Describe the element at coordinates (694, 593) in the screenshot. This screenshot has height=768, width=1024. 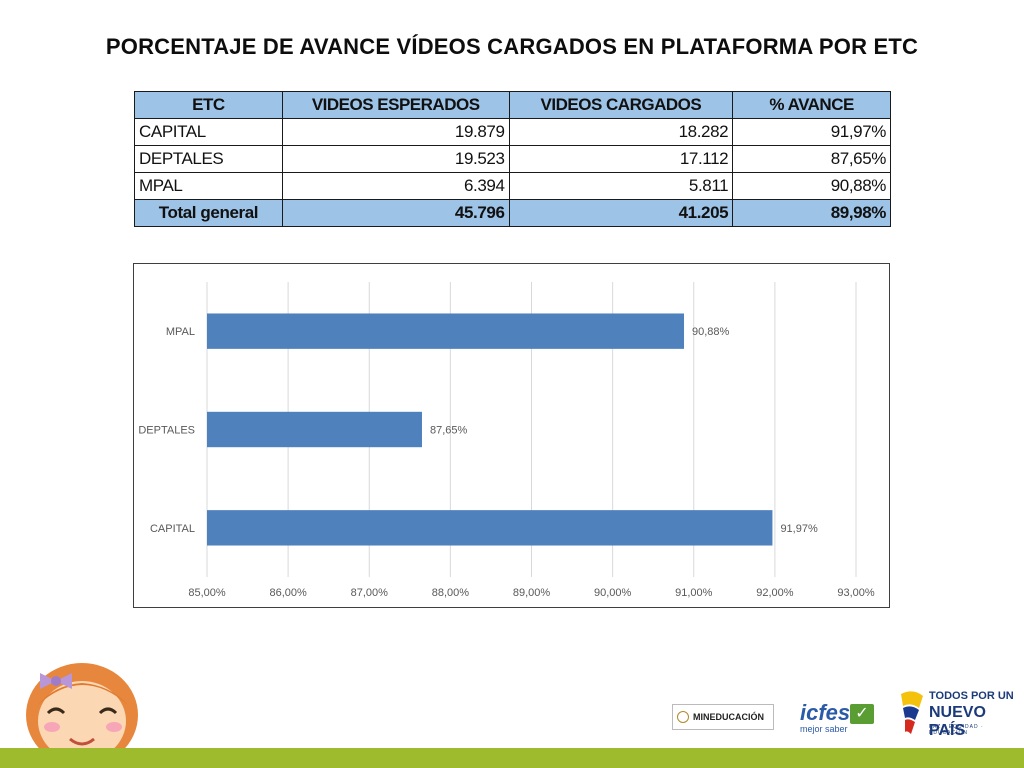
I see `x-tick-label: 91,00%` at that location.